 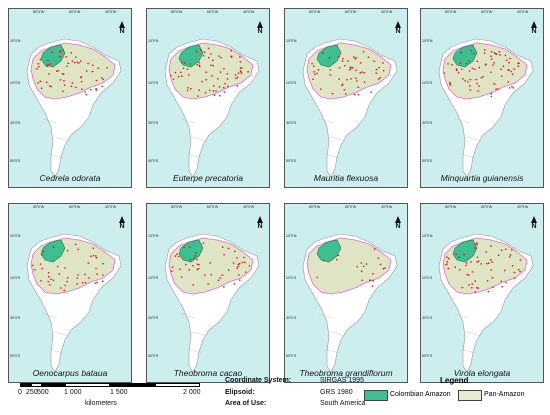 I want to click on scale-tick: 2 000, so click(x=192, y=392).